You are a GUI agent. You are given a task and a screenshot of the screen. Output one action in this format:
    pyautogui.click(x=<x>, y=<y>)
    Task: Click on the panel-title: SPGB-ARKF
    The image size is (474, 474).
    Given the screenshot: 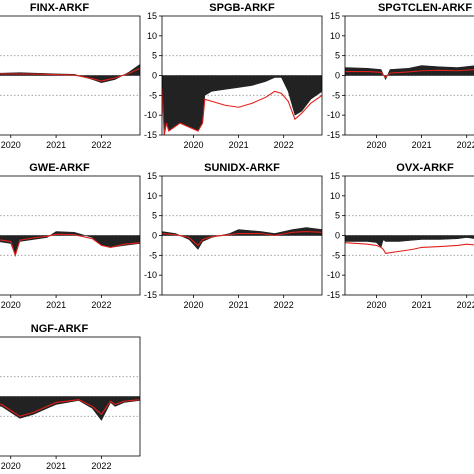 What is the action you would take?
    pyautogui.click(x=242, y=8)
    